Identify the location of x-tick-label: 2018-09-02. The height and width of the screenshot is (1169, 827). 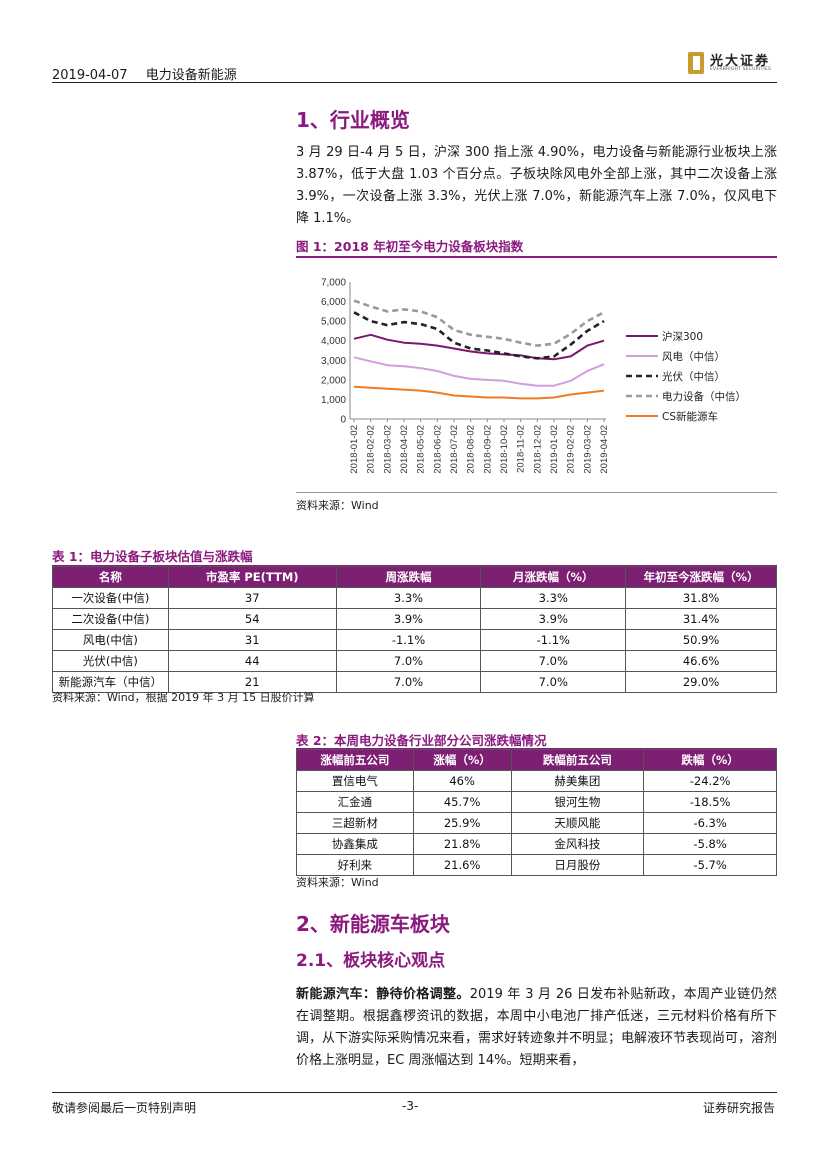
(487, 449).